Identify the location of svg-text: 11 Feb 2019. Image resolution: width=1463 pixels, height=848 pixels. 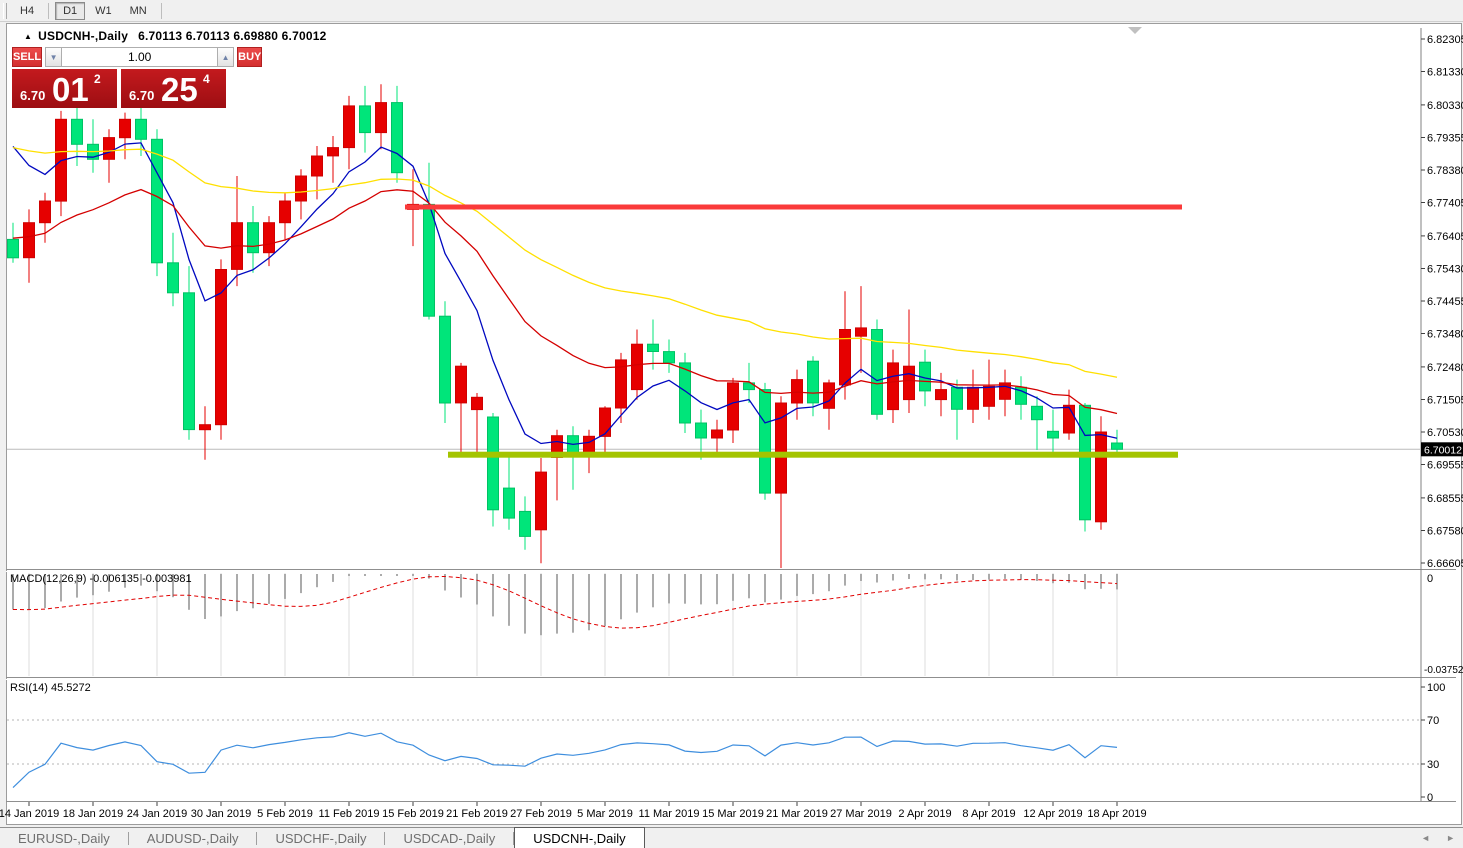
(349, 814).